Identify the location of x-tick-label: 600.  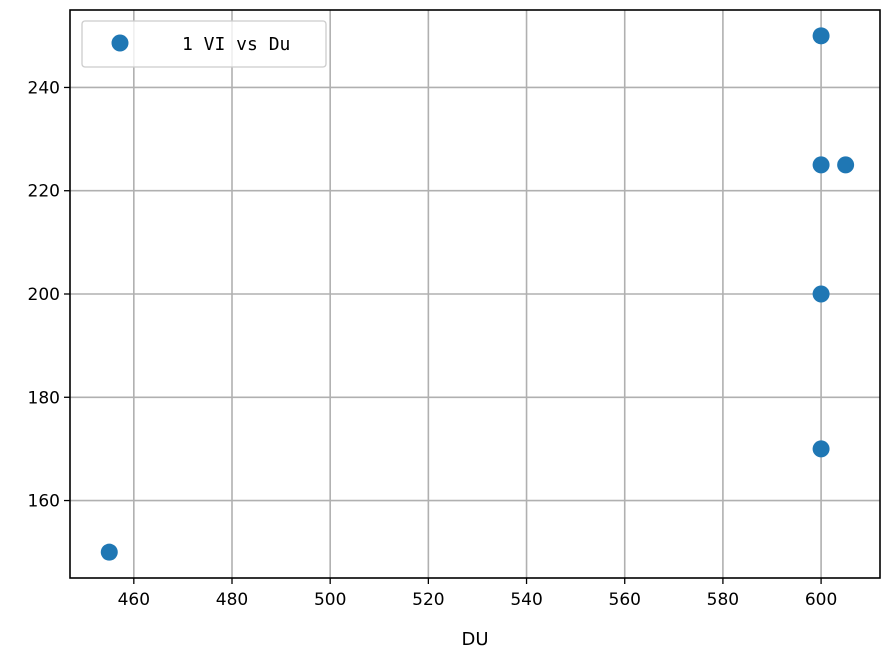
(821, 600).